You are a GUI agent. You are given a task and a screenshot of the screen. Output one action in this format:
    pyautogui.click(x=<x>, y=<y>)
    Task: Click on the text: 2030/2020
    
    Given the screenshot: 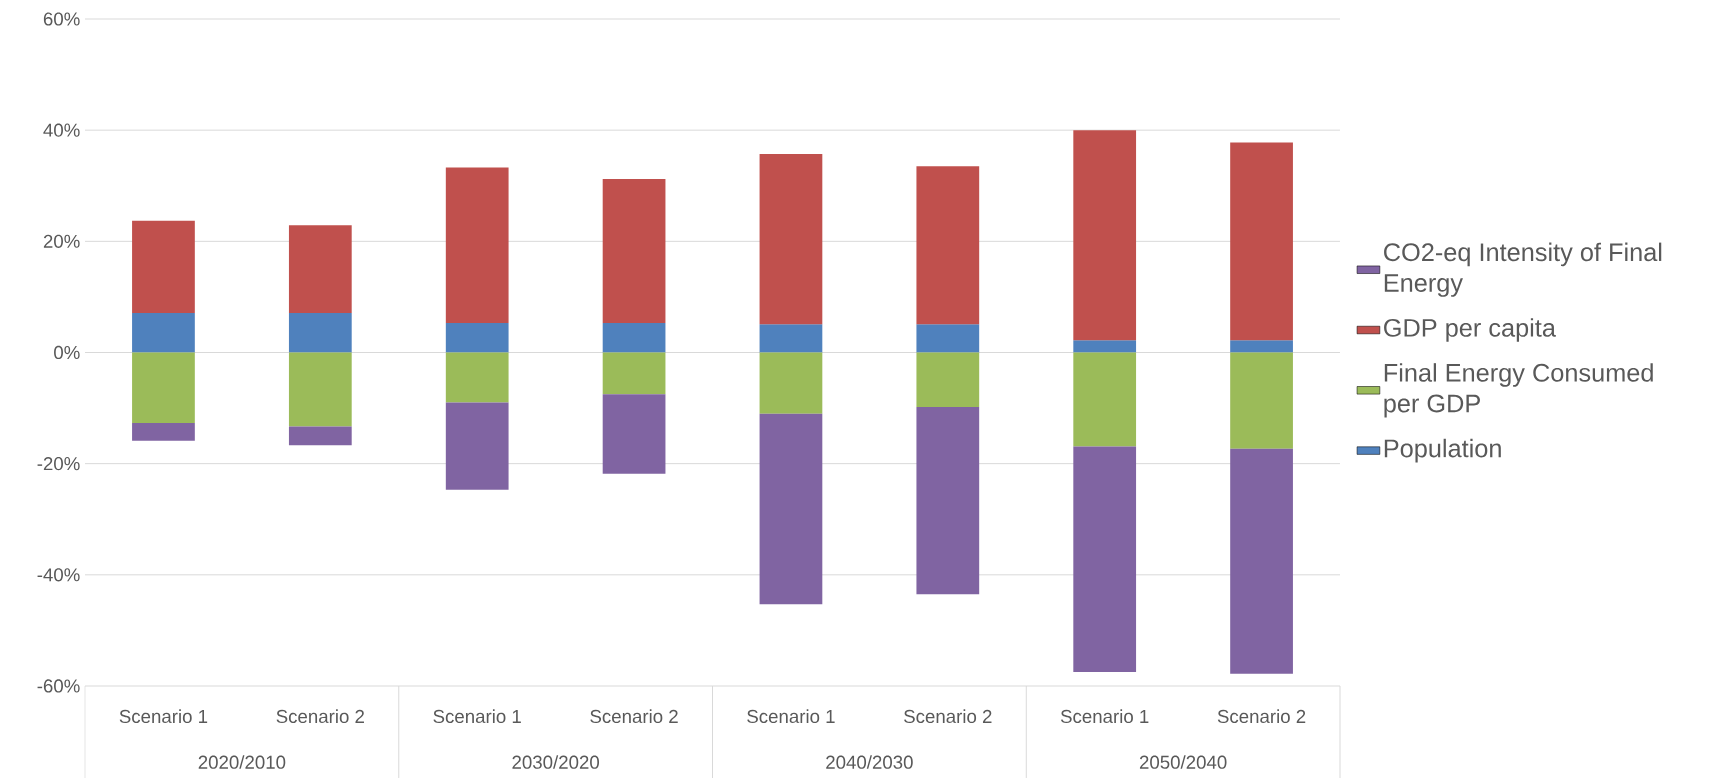 What is the action you would take?
    pyautogui.click(x=556, y=762)
    